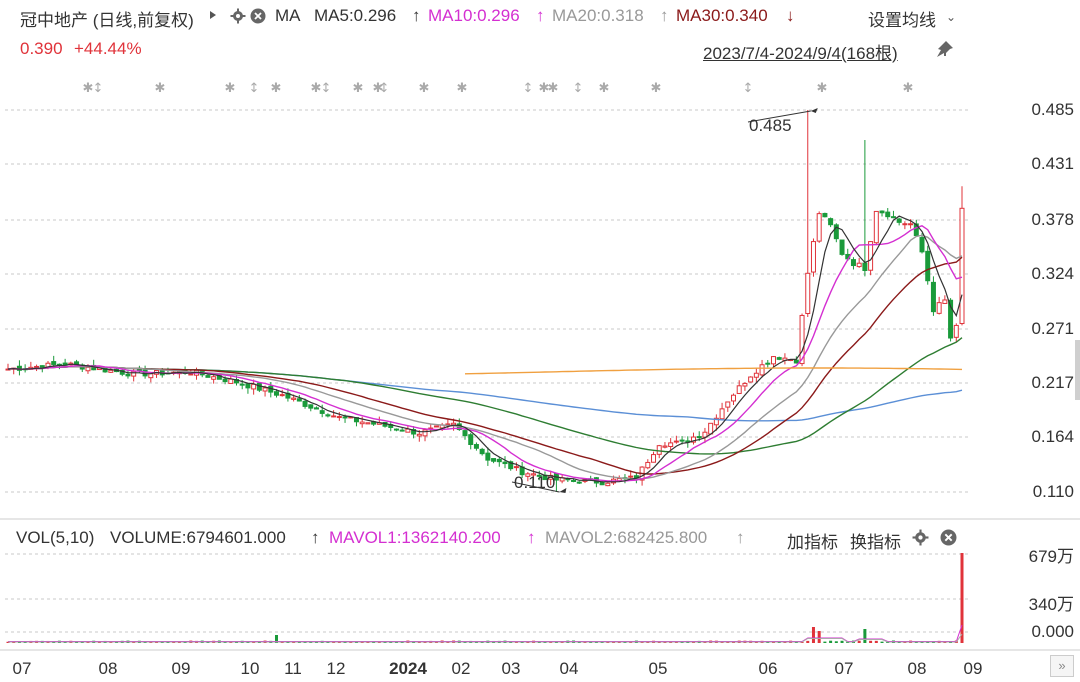 The height and width of the screenshot is (682, 1080). What do you see at coordinates (531, 537) in the screenshot?
I see `mavol1-up-arrow-icon: ↑` at bounding box center [531, 537].